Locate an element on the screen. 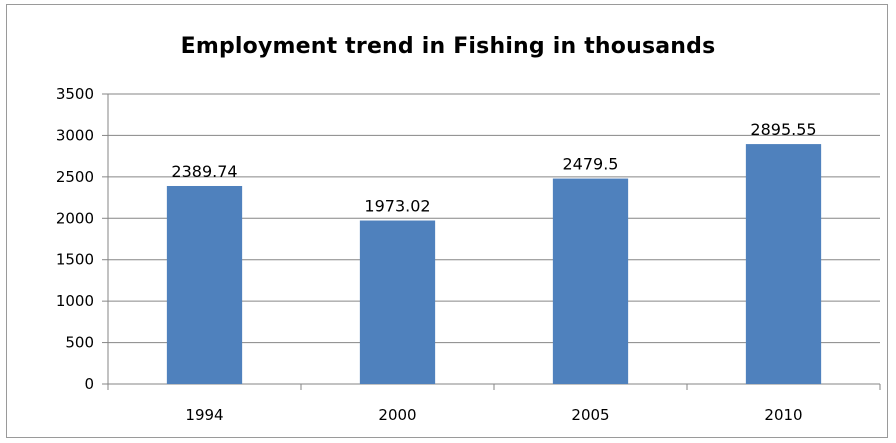 This screenshot has height=443, width=896. x-tick-label-2005: 2005 is located at coordinates (590, 415).